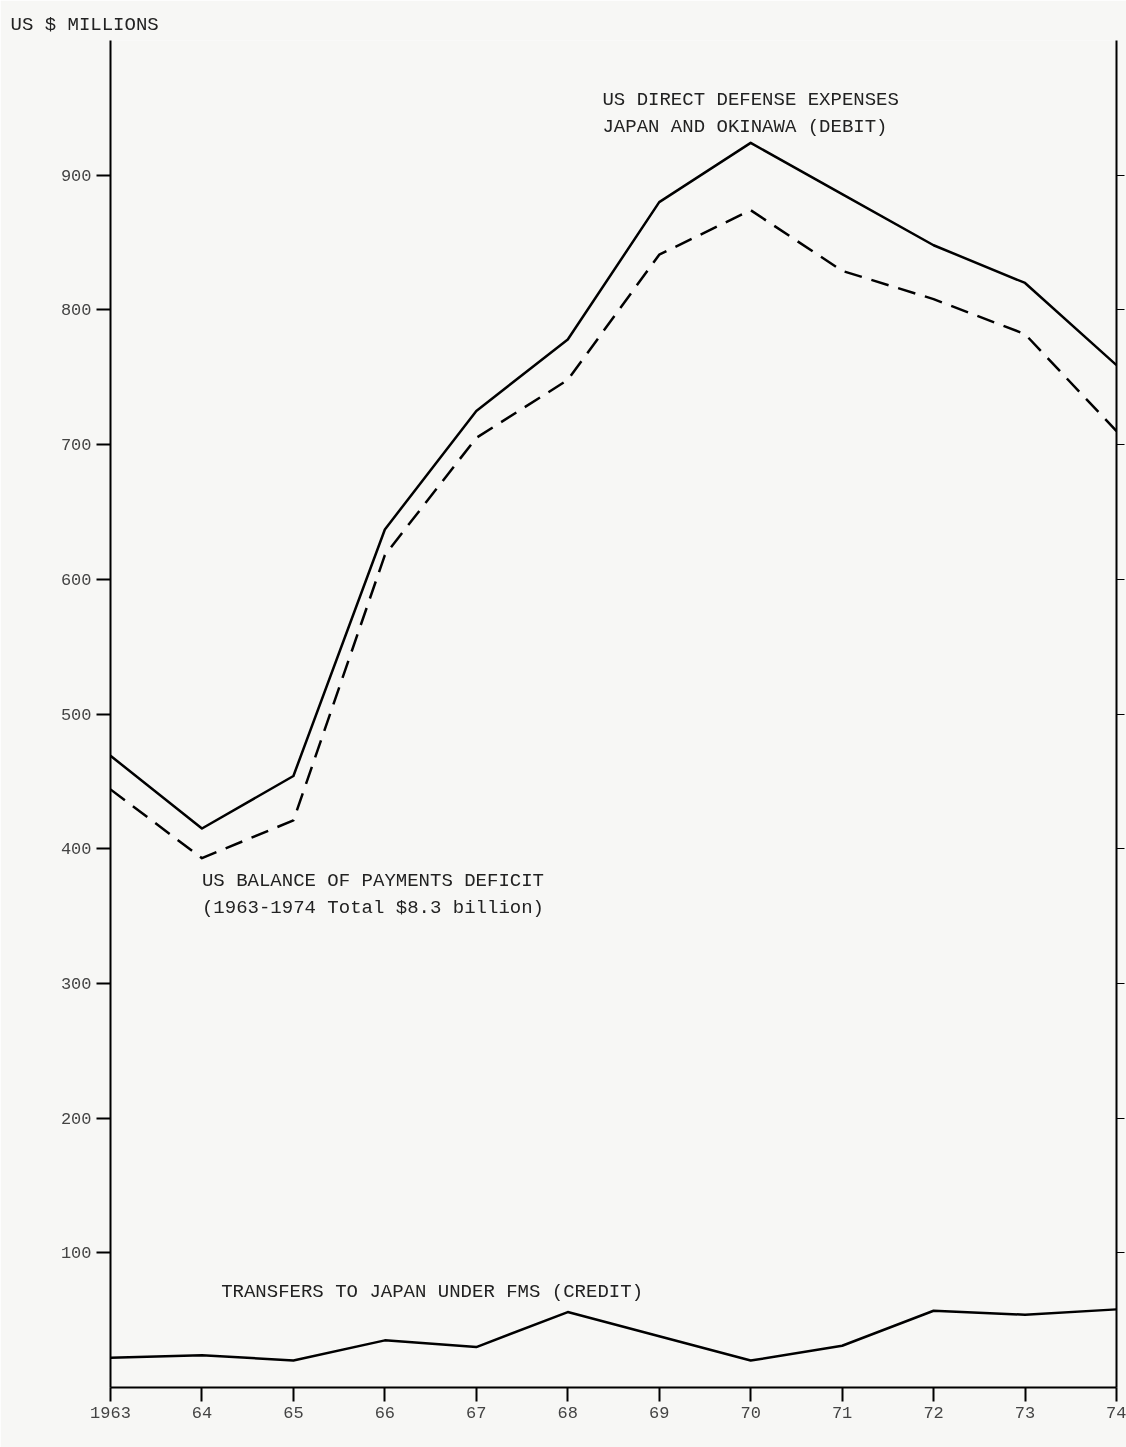  Describe the element at coordinates (76, 311) in the screenshot. I see `y-tick-label: 800` at that location.